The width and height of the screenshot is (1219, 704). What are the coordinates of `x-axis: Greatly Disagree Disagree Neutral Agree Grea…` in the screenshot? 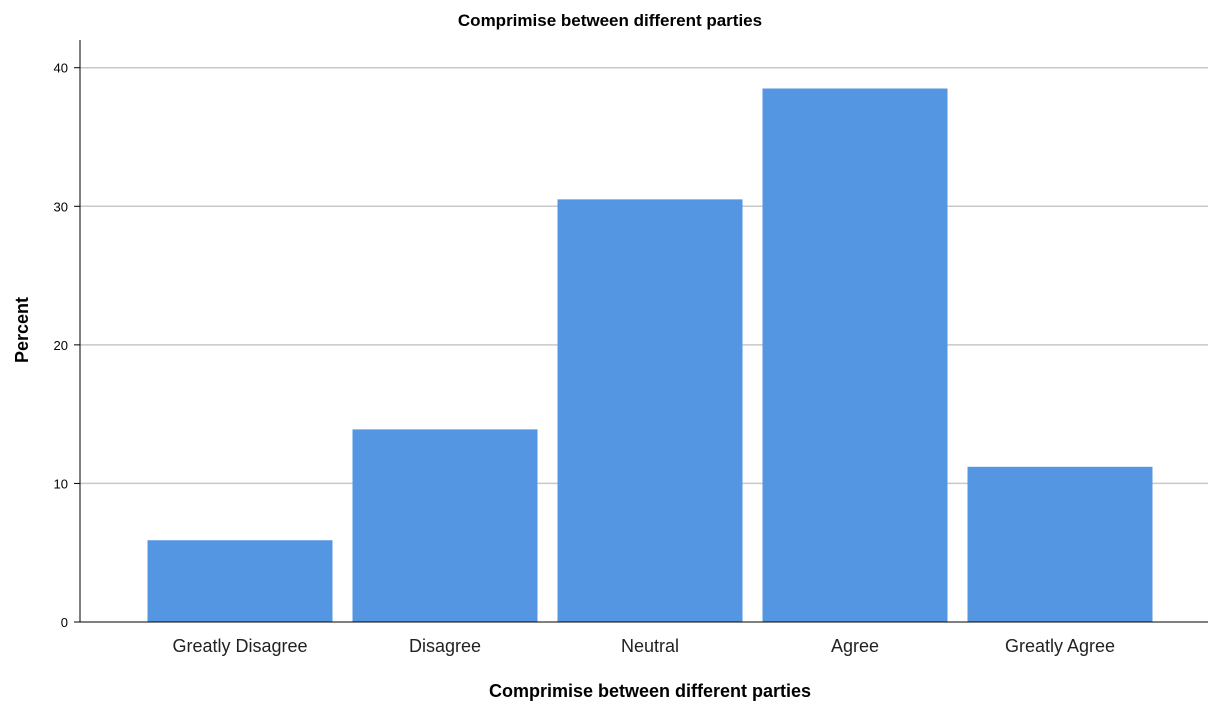 It's located at (644, 638).